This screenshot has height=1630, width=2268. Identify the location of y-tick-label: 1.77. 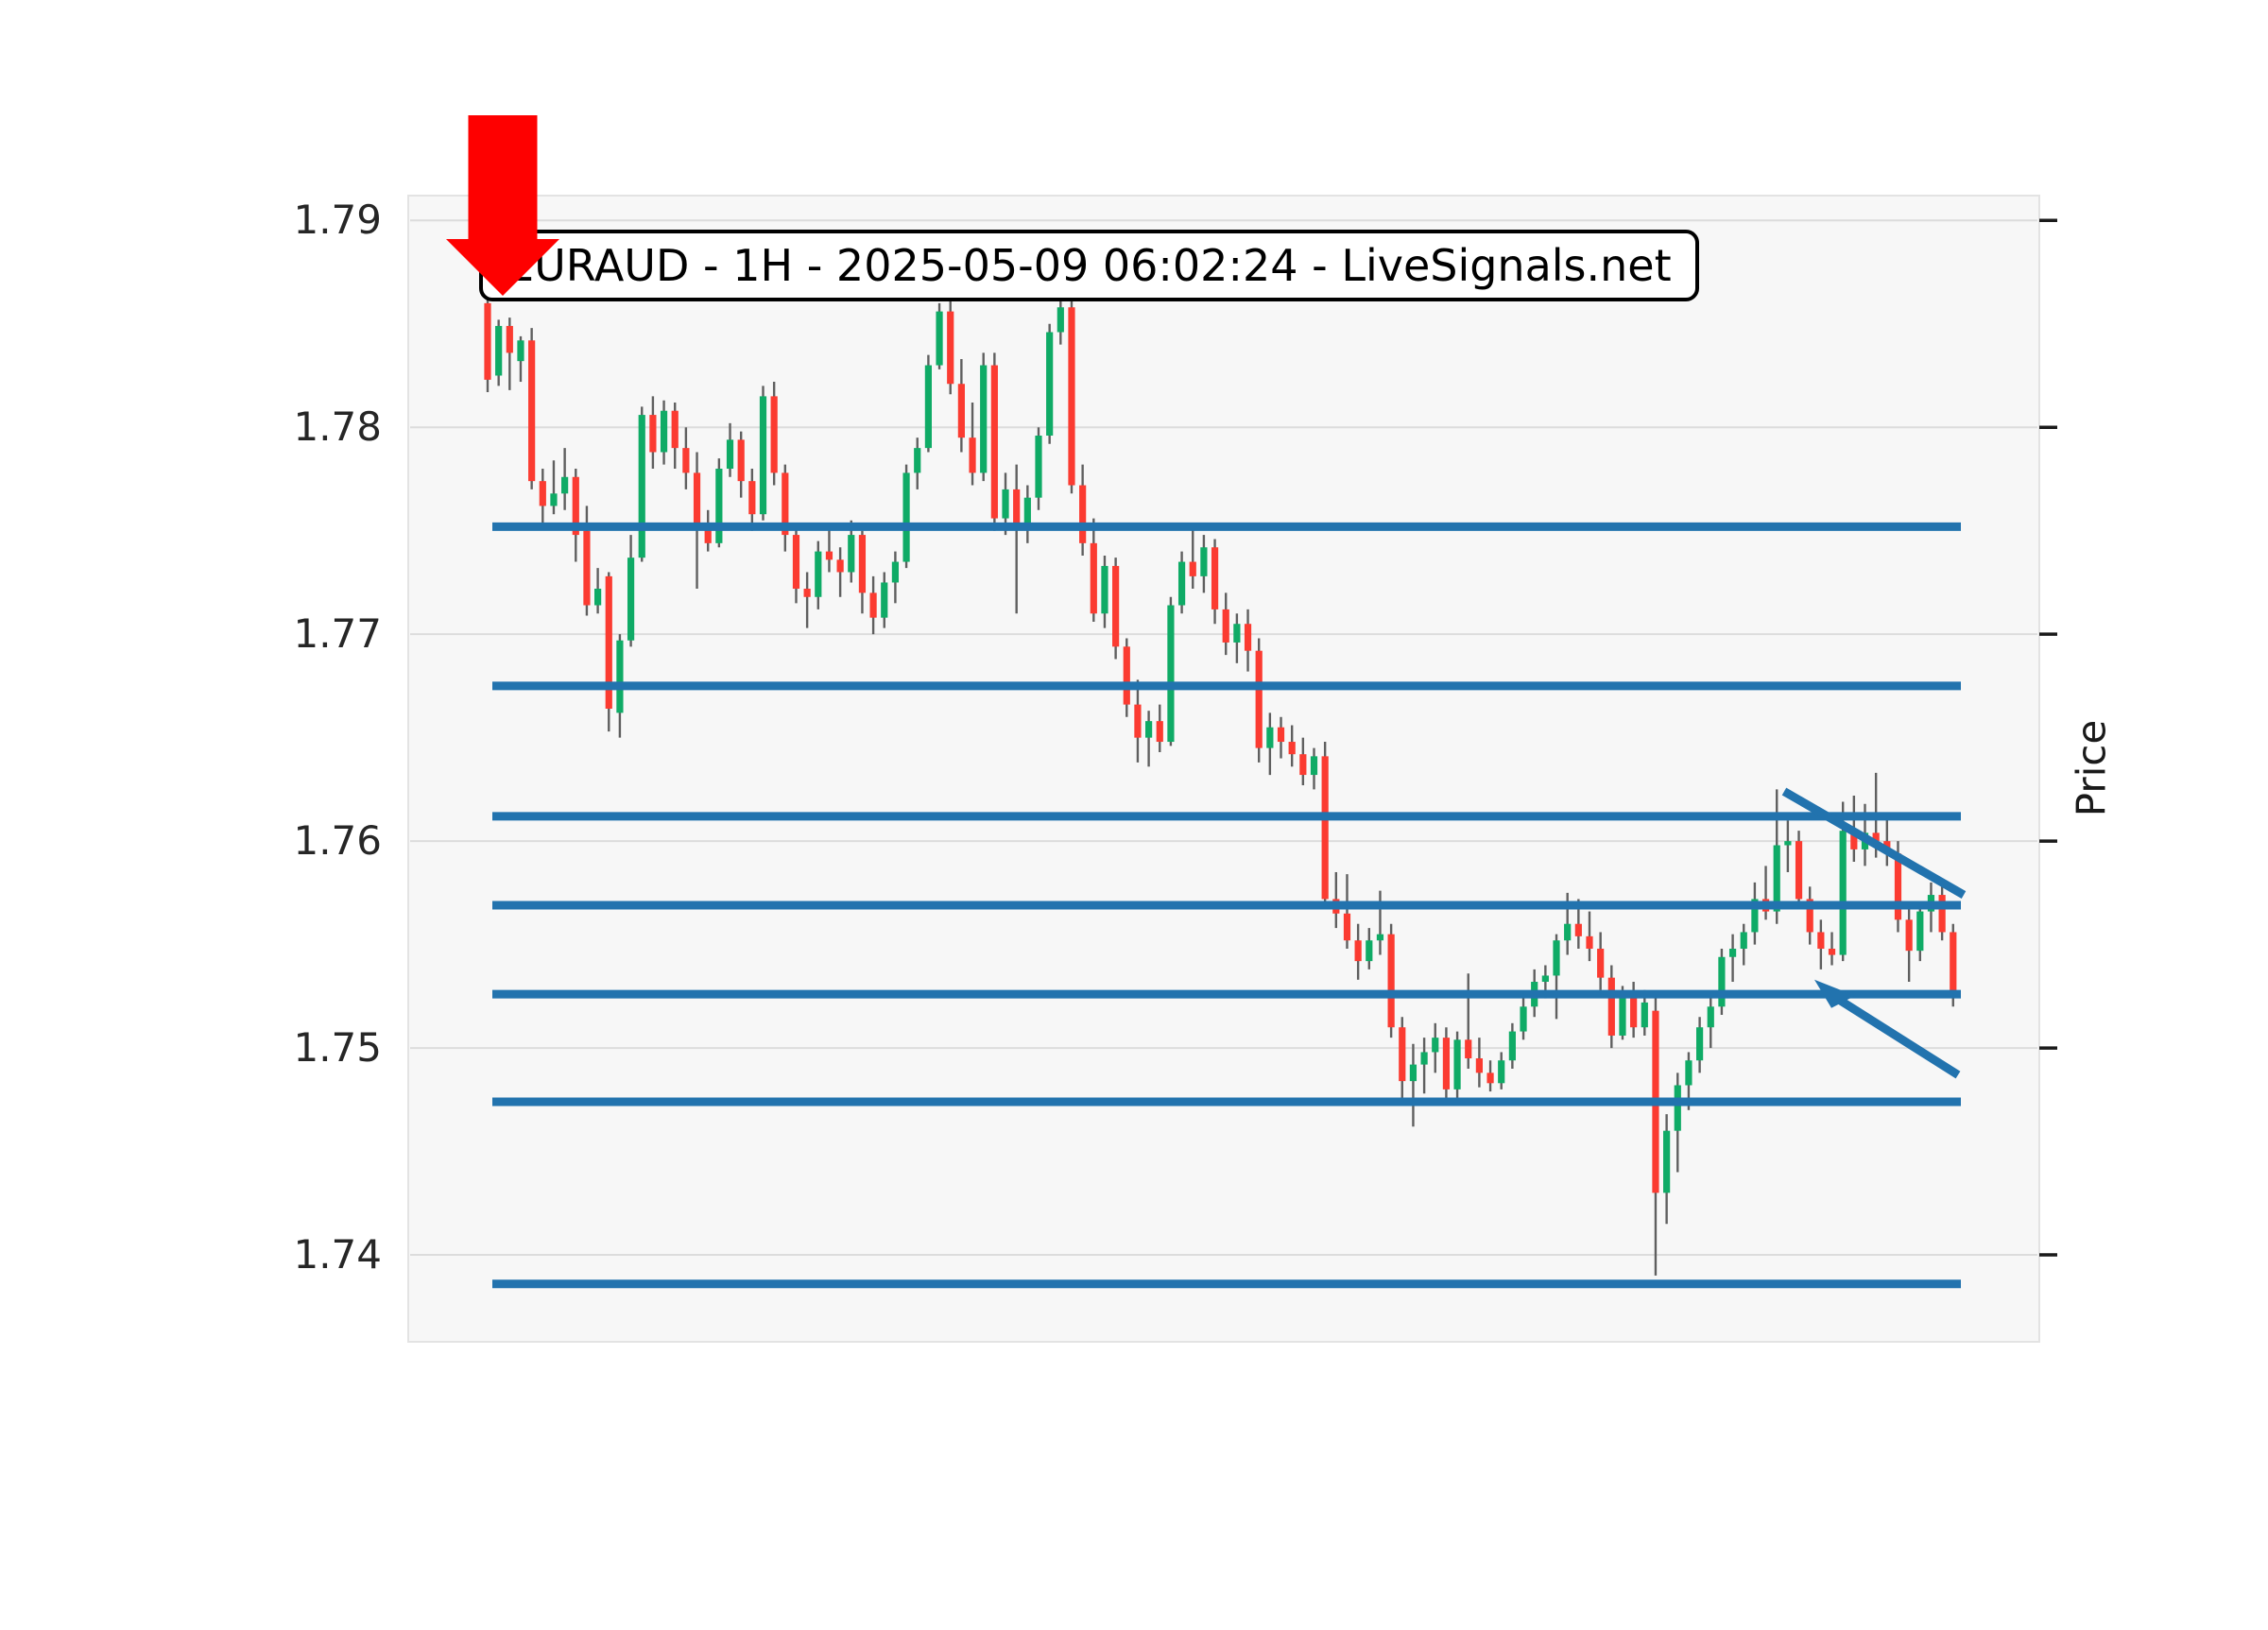
(337, 634).